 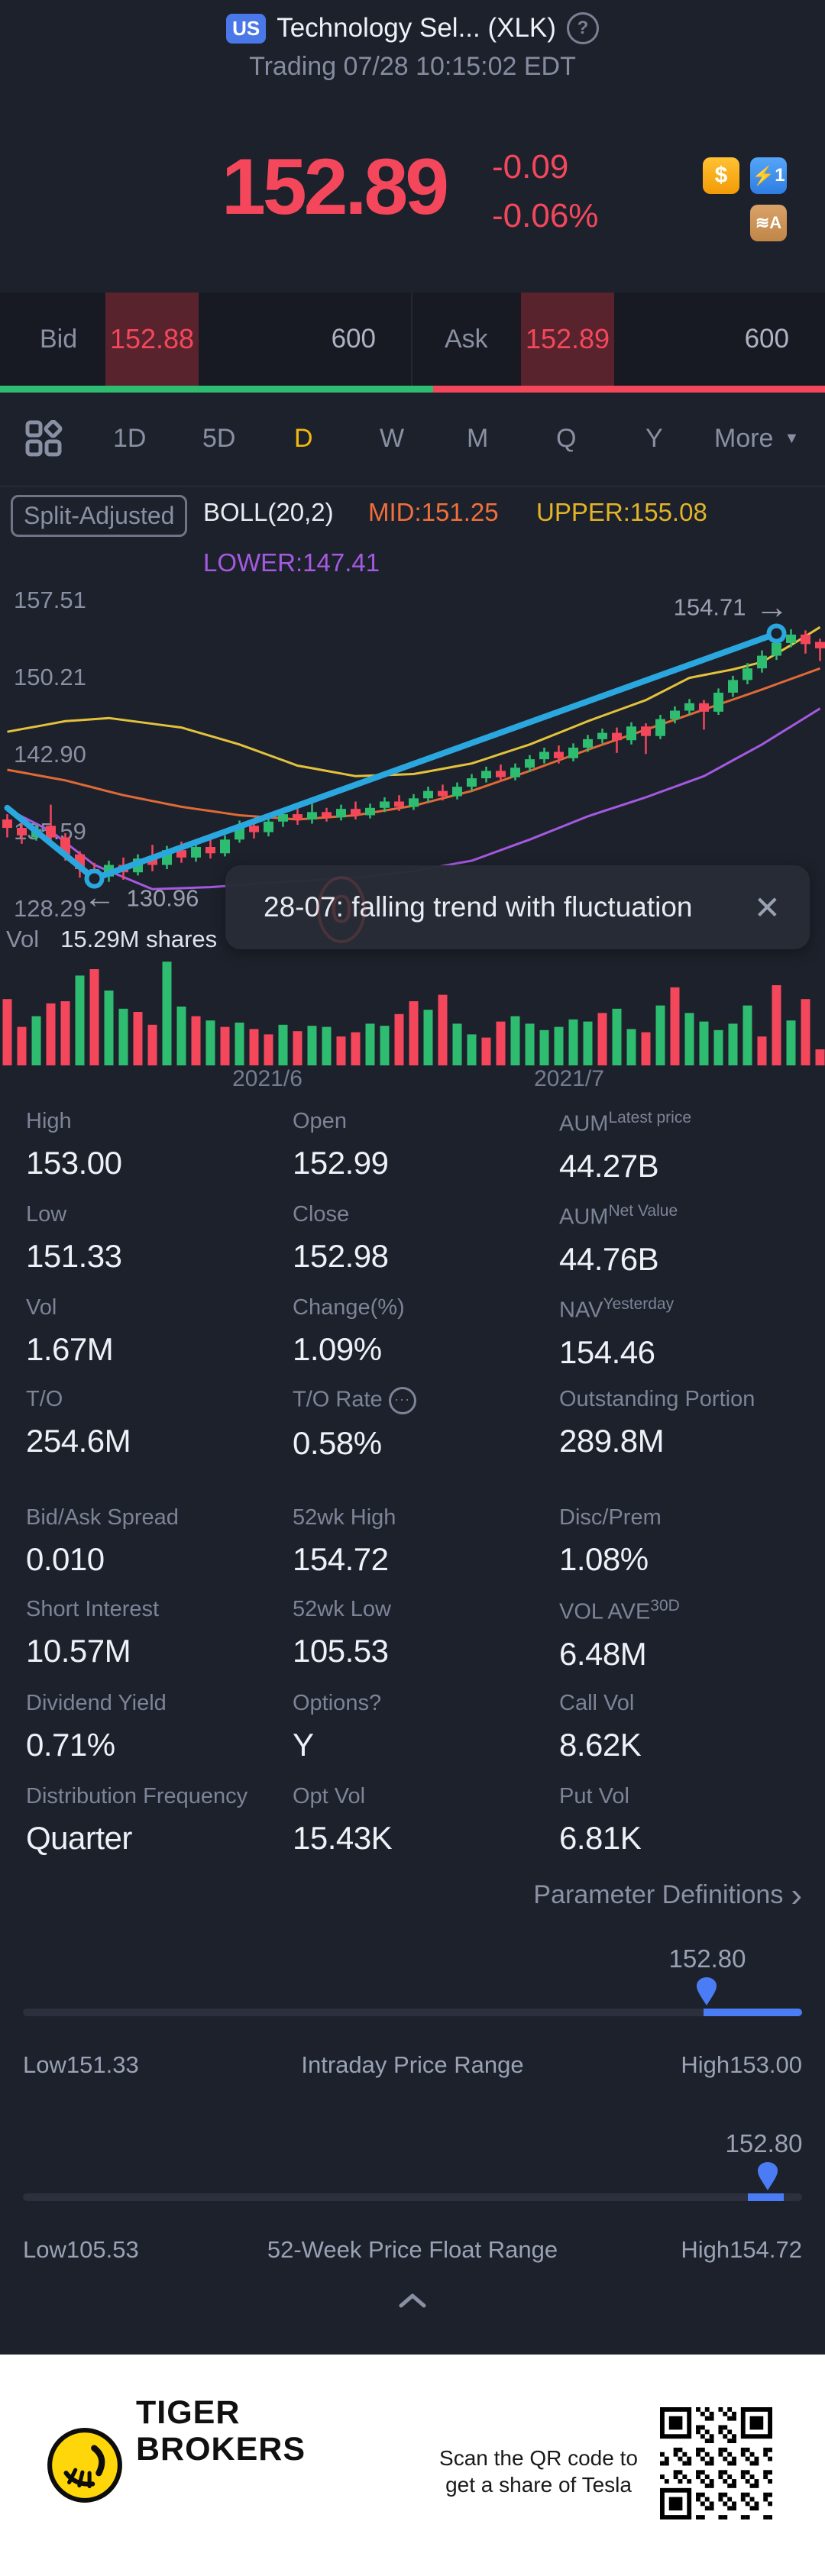 I want to click on close-icon: ✕, so click(x=767, y=907).